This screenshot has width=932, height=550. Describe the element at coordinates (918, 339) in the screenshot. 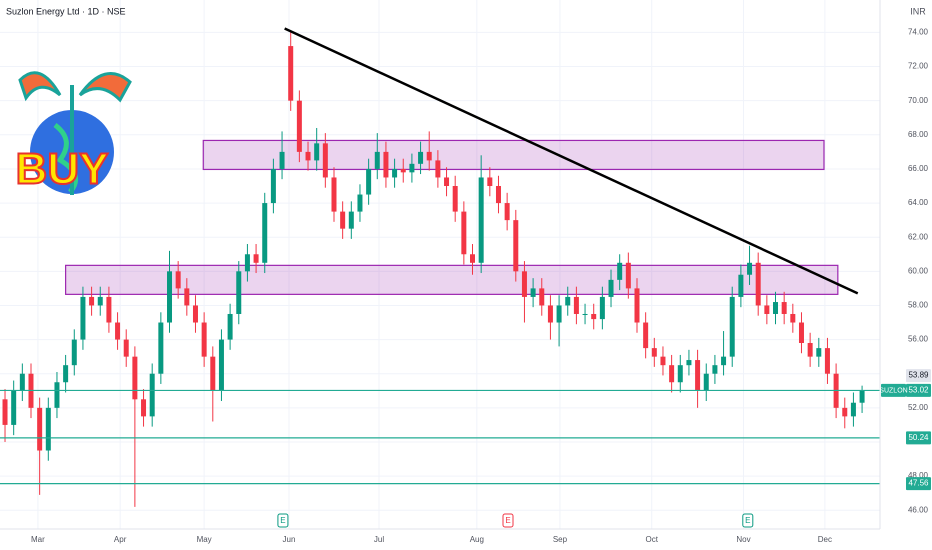

I see `y-tick-label: 56.00` at that location.